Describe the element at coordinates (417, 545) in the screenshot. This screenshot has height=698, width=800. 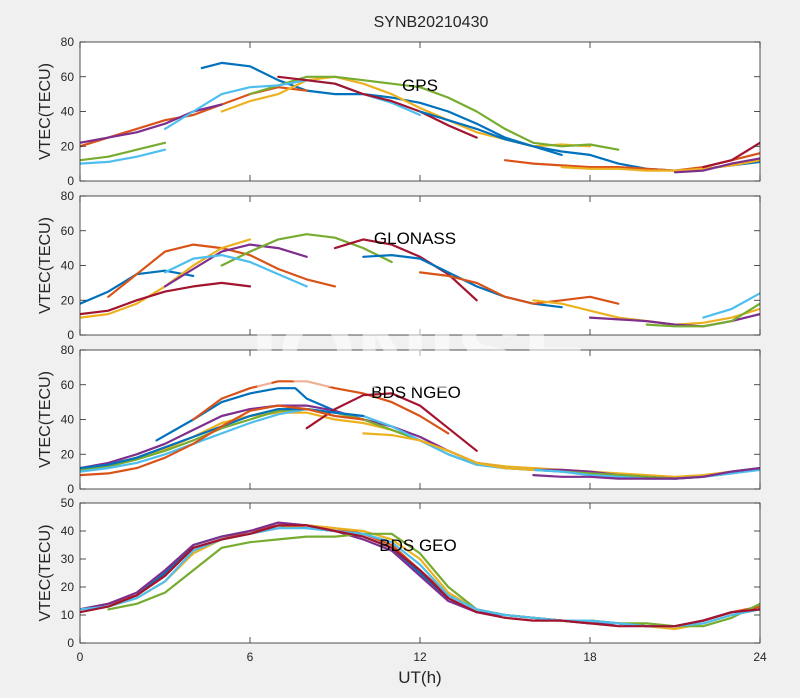
I see `panel-label: BDS GEO` at that location.